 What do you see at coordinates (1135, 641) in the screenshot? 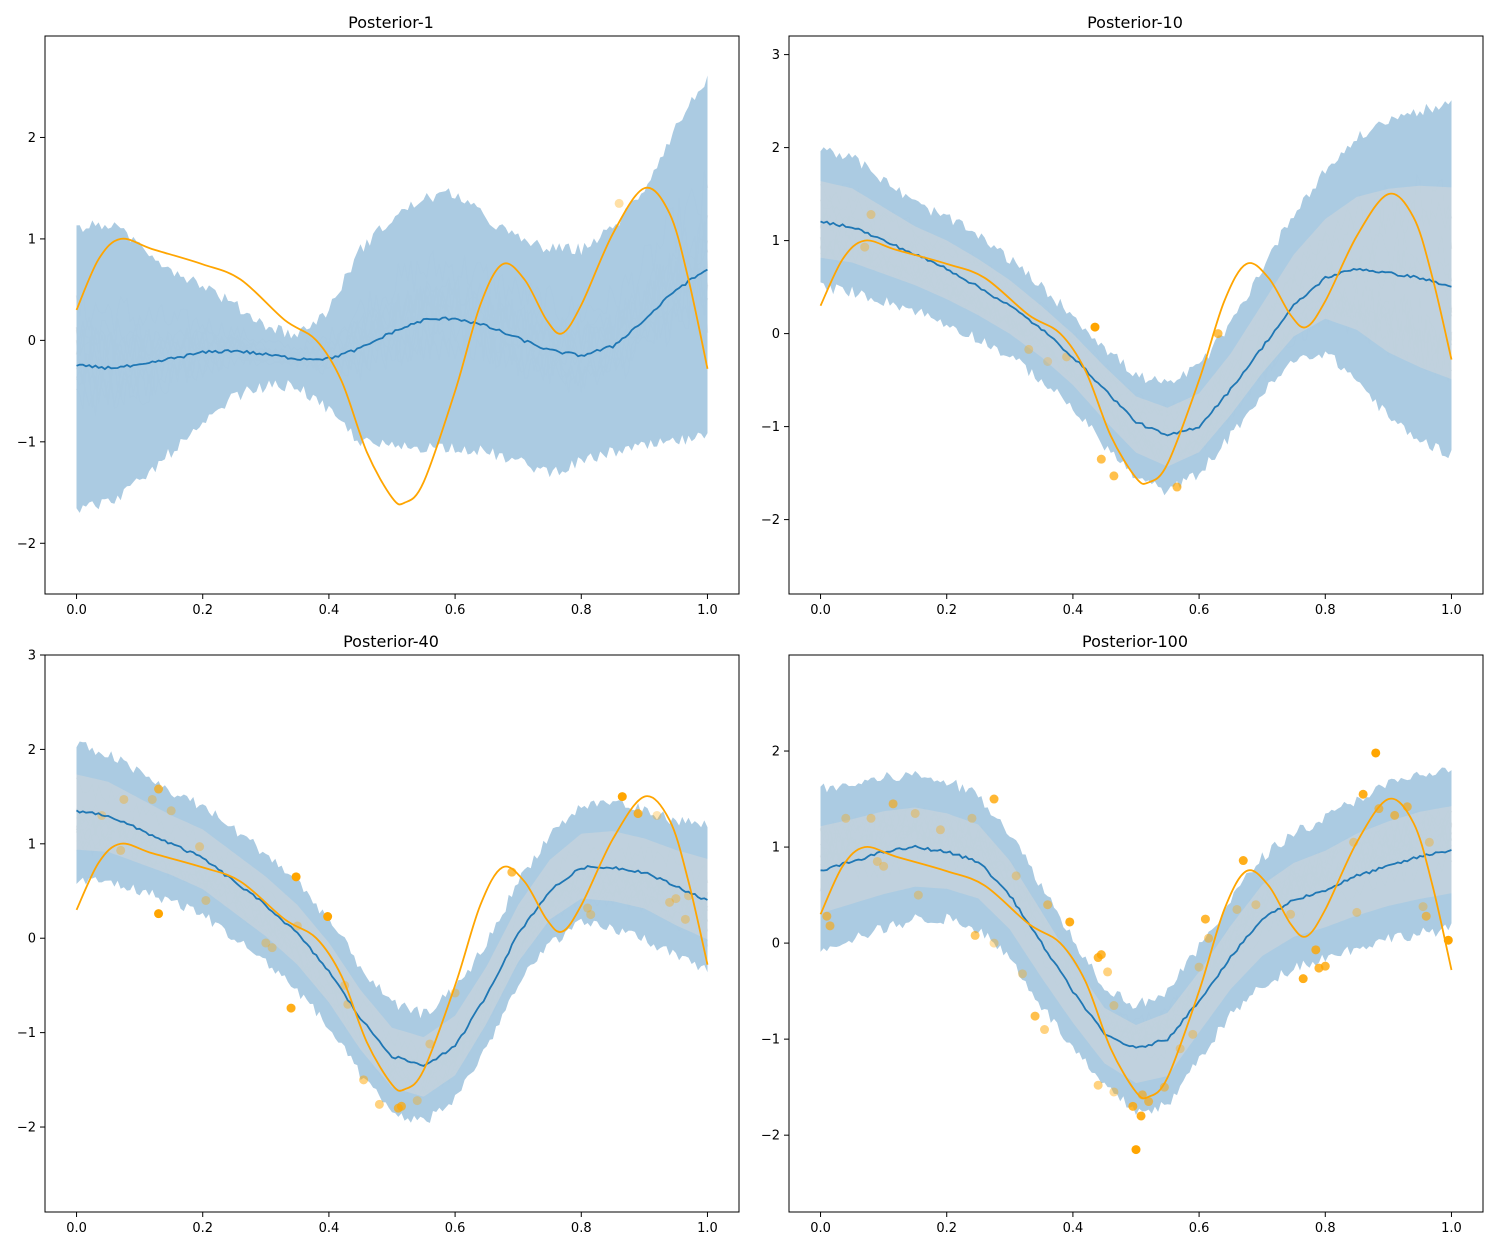
I see `subplot-title: Posterior-100` at bounding box center [1135, 641].